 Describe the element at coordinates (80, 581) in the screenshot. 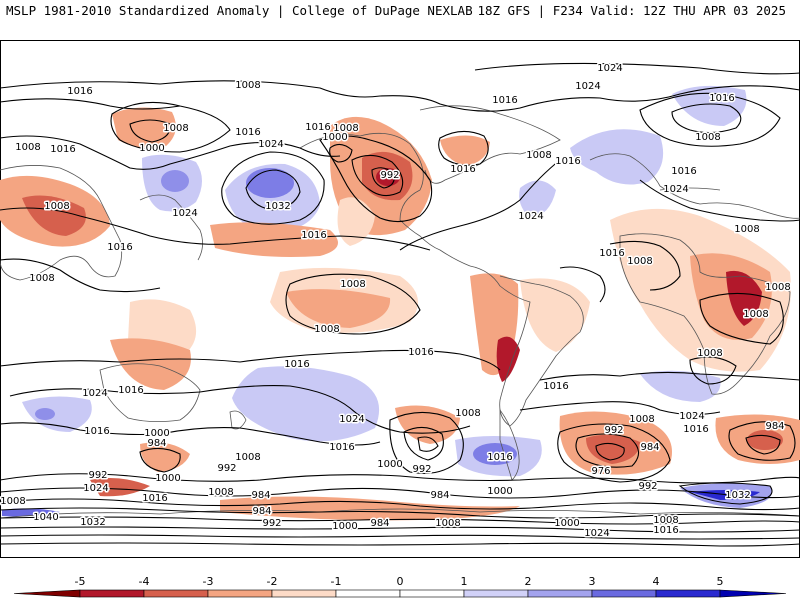

I see `colorbar-tick-label: -5` at that location.